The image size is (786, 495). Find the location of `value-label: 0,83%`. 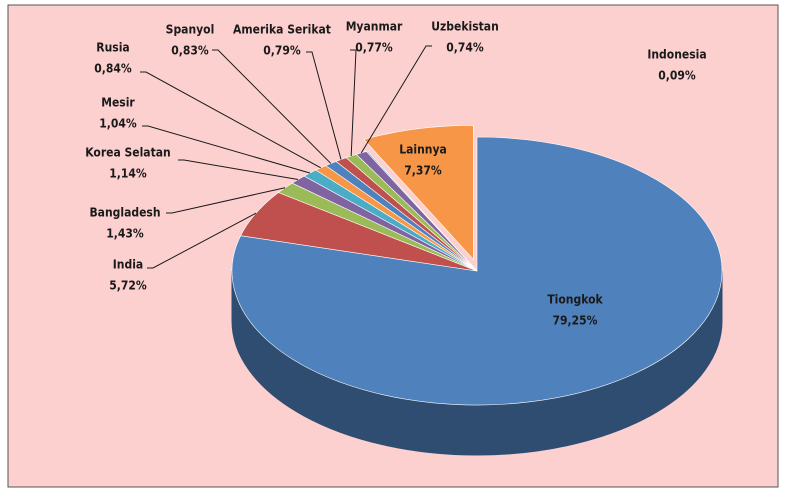

value-label: 0,83% is located at coordinates (190, 51).